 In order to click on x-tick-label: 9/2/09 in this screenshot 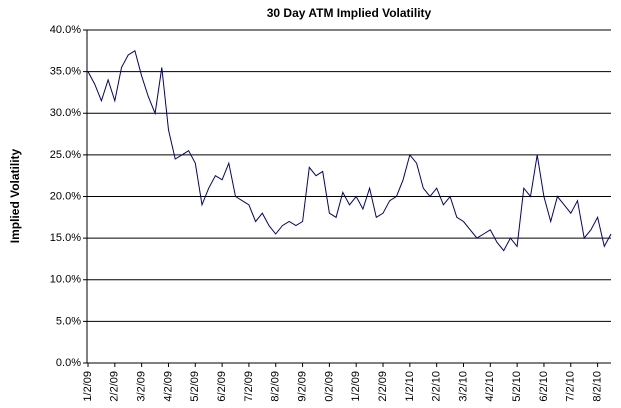, I will do `click(302, 386)`.